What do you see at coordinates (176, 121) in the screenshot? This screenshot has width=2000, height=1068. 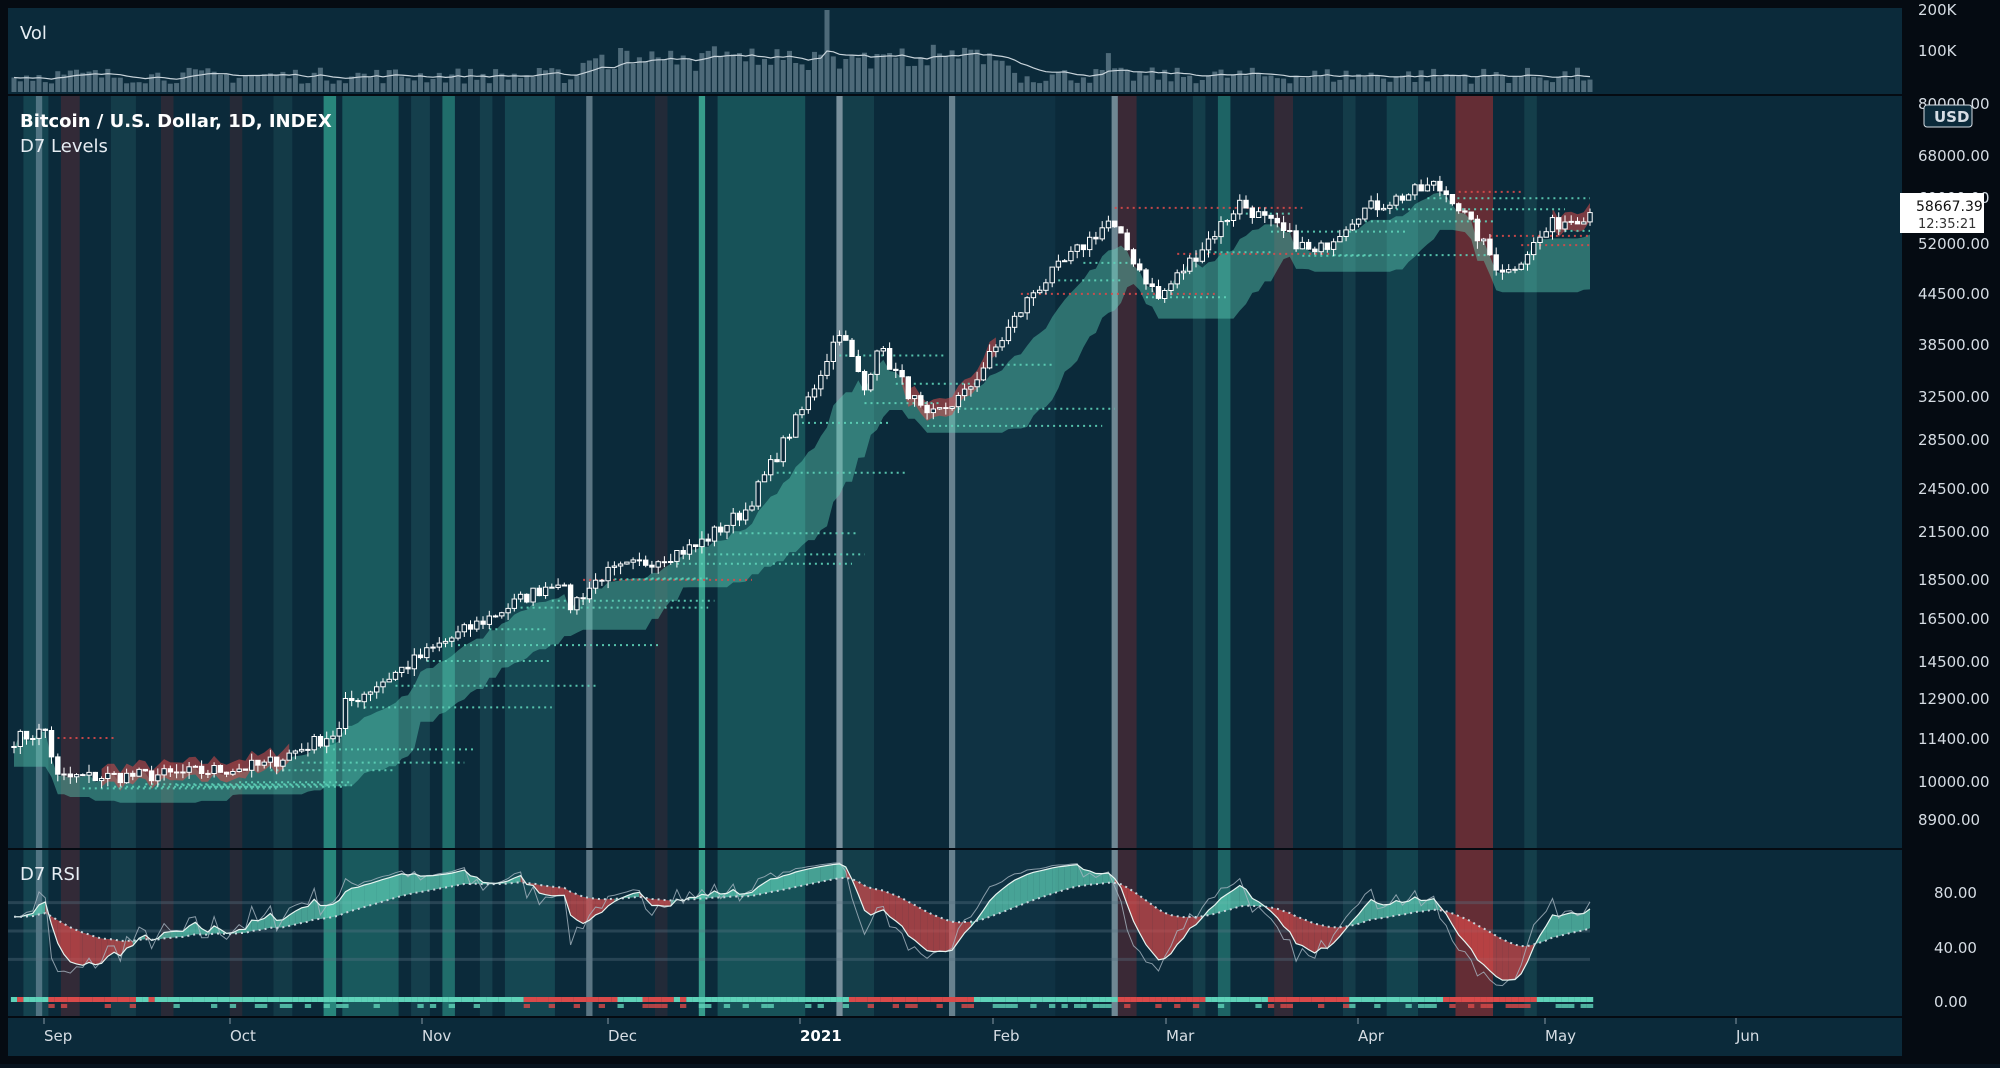 I see `chart-title: Bitcoin / U.S. Dollar, 1D, INDEX` at bounding box center [176, 121].